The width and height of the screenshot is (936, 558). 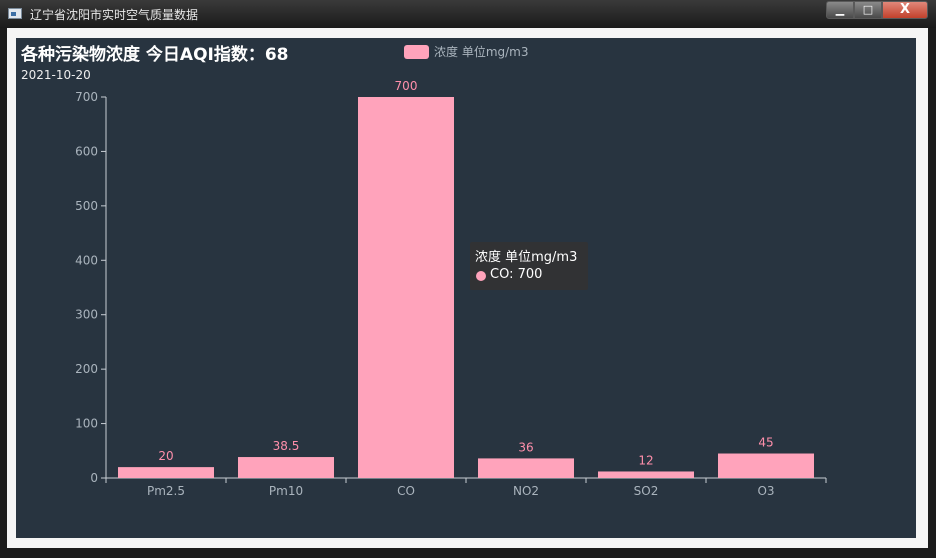 I want to click on chart-legend: 浓度 单位mg/m3, so click(x=466, y=51).